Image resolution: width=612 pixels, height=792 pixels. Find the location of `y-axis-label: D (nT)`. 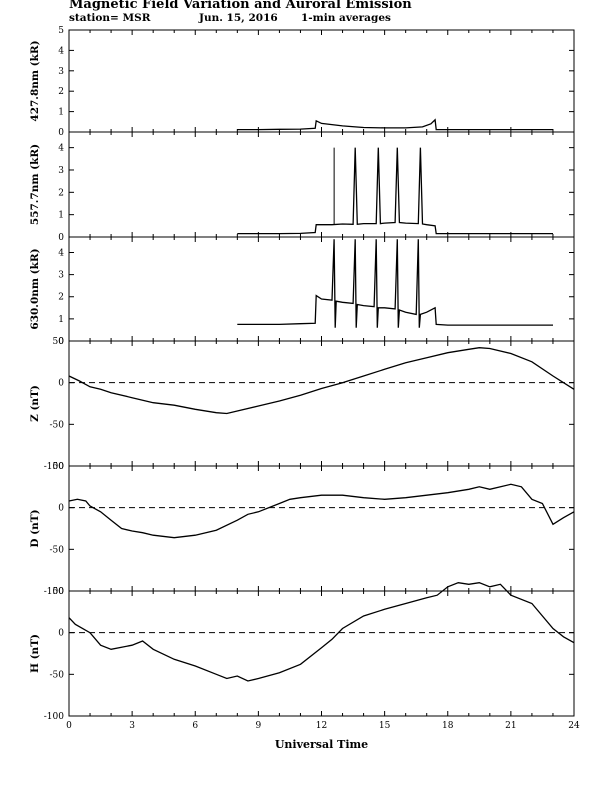

y-axis-label: D (nT) is located at coordinates (35, 528).